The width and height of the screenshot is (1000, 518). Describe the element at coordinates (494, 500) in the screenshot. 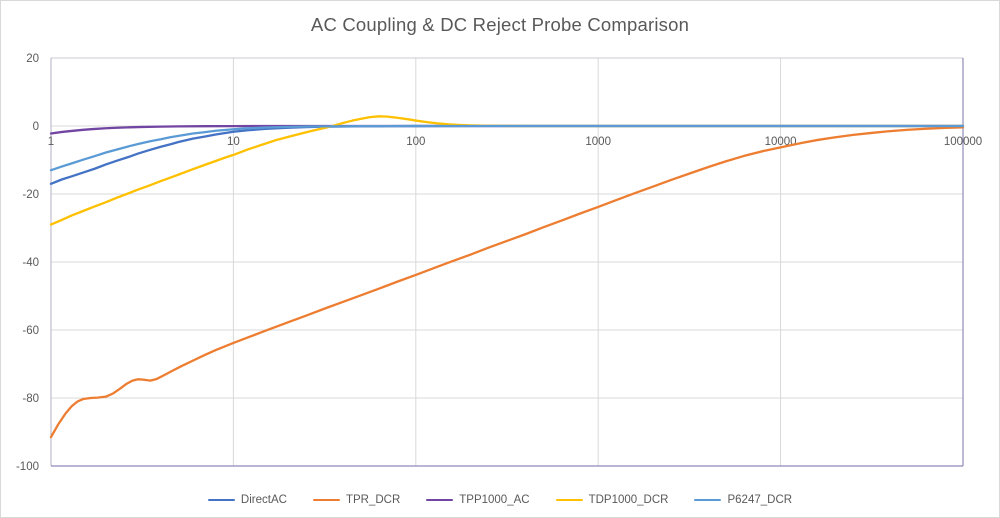

I see `legend-label: TPP1000_AC` at that location.